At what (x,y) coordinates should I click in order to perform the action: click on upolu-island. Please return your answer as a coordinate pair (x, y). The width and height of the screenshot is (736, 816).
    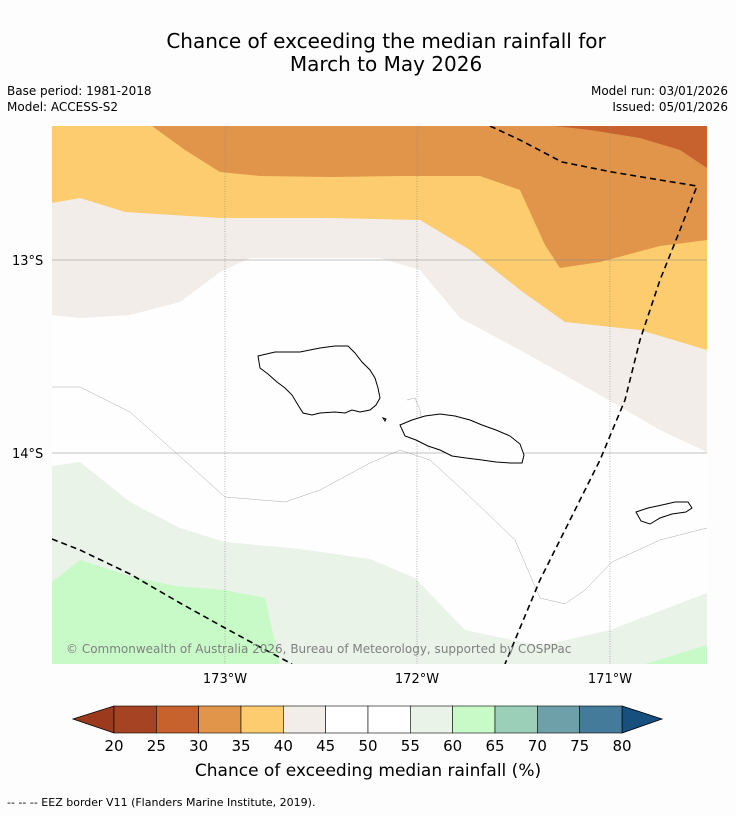
    Looking at the image, I should click on (462, 438).